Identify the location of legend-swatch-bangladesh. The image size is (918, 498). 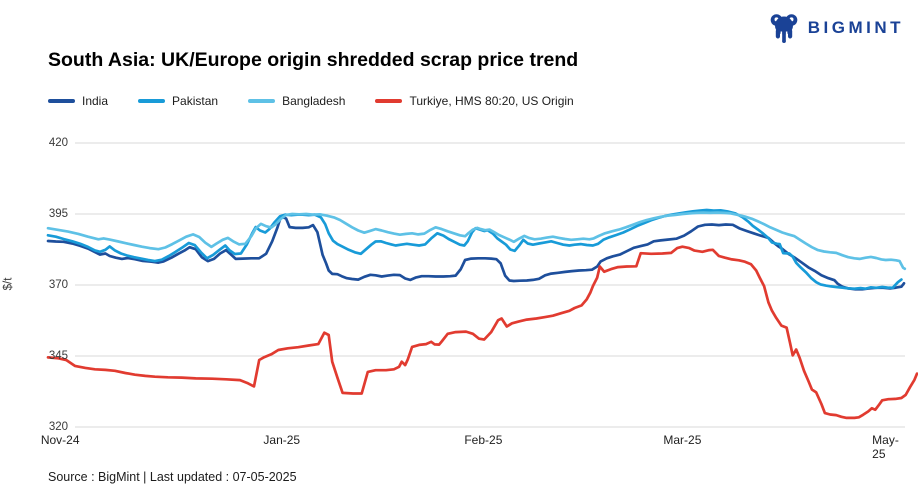
(262, 101).